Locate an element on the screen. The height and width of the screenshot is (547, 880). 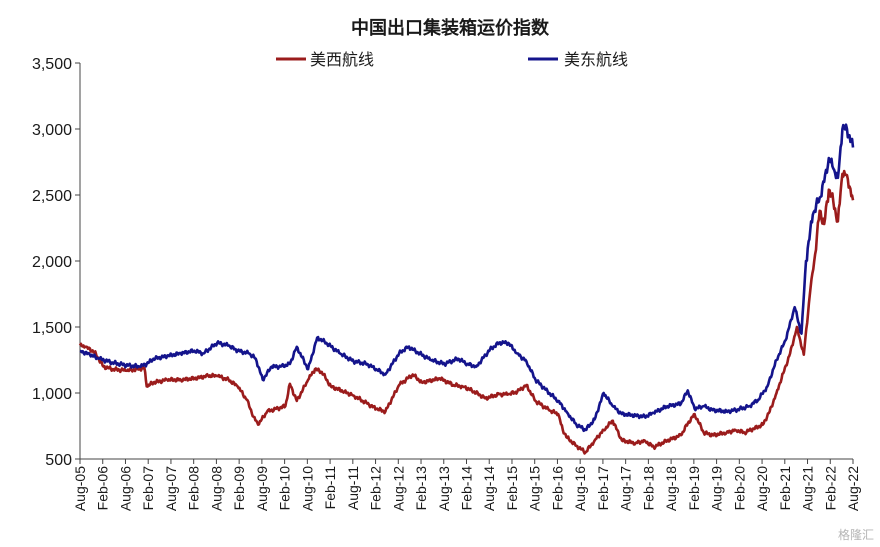
x-tick-label: Feb-21 is located at coordinates (785, 488).